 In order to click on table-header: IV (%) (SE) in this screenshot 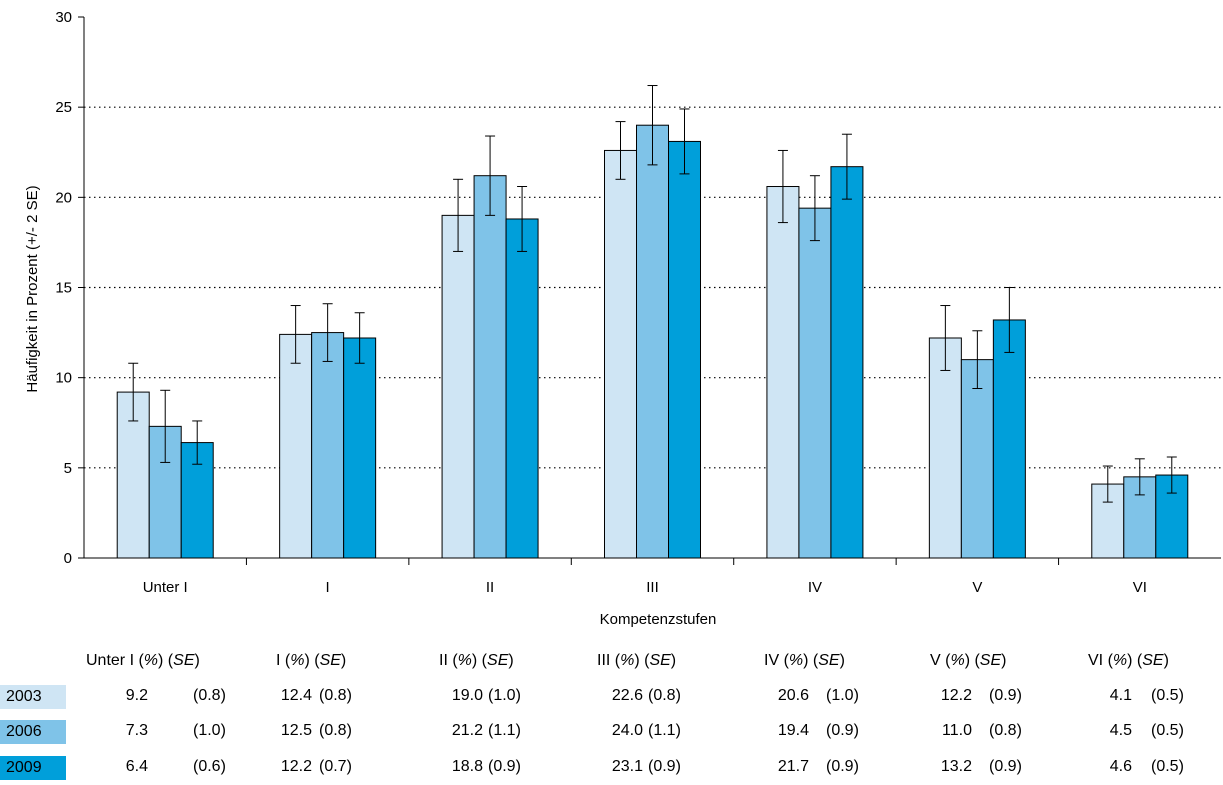, I will do `click(804, 660)`.